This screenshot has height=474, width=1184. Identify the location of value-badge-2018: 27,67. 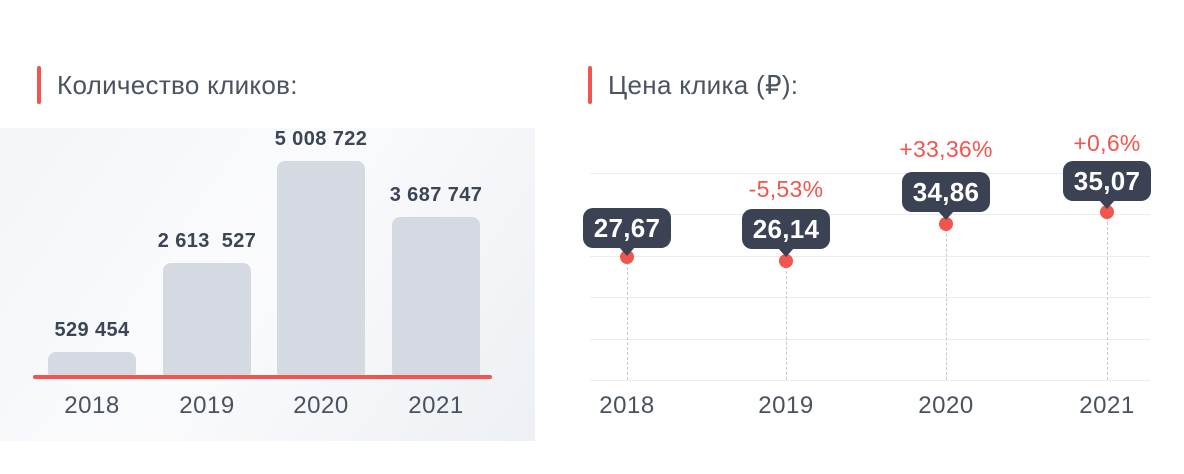
(627, 228).